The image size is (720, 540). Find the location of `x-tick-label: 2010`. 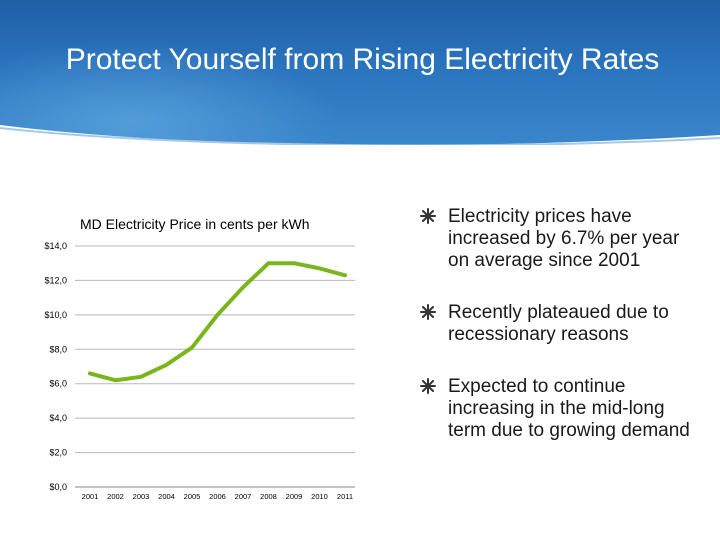

x-tick-label: 2010 is located at coordinates (319, 496).